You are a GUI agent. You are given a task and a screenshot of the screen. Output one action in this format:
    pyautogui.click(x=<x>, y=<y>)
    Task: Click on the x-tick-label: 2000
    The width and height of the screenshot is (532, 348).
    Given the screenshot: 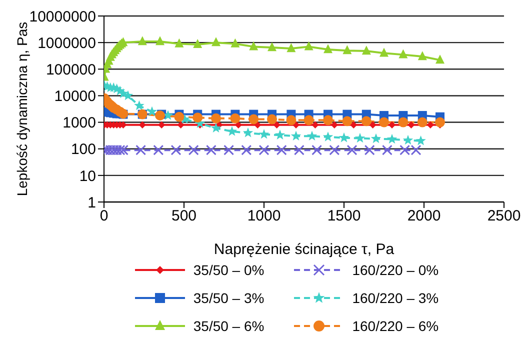 What is the action you would take?
    pyautogui.click(x=424, y=216)
    